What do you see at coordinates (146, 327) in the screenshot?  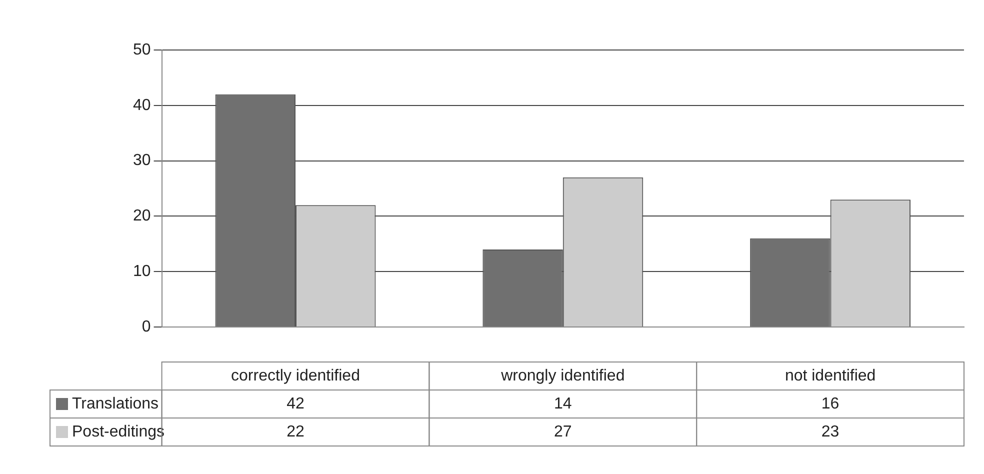 I see `y-tick-label: 0` at bounding box center [146, 327].